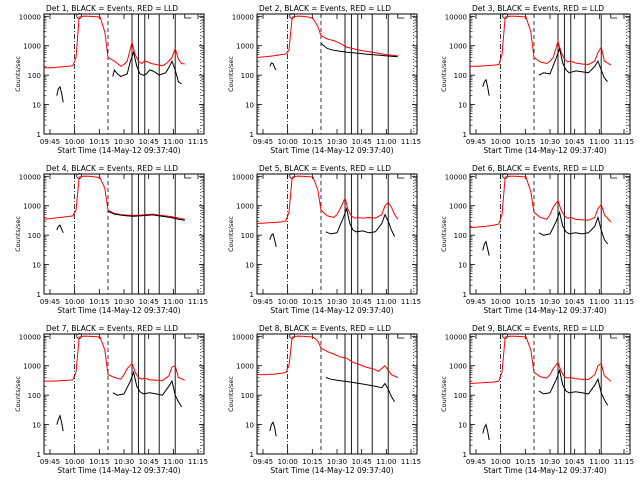 The height and width of the screenshot is (480, 640). Describe the element at coordinates (112, 168) in the screenshot. I see `plot-title: Det 4, BLACK = Events, RED = LLD` at that location.